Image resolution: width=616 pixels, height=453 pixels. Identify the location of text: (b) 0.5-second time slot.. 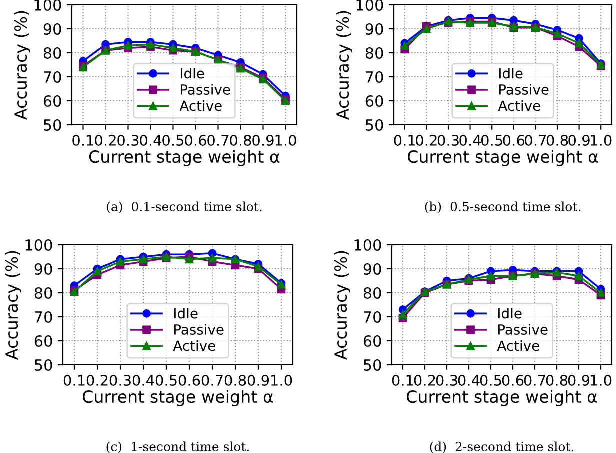
(502, 208).